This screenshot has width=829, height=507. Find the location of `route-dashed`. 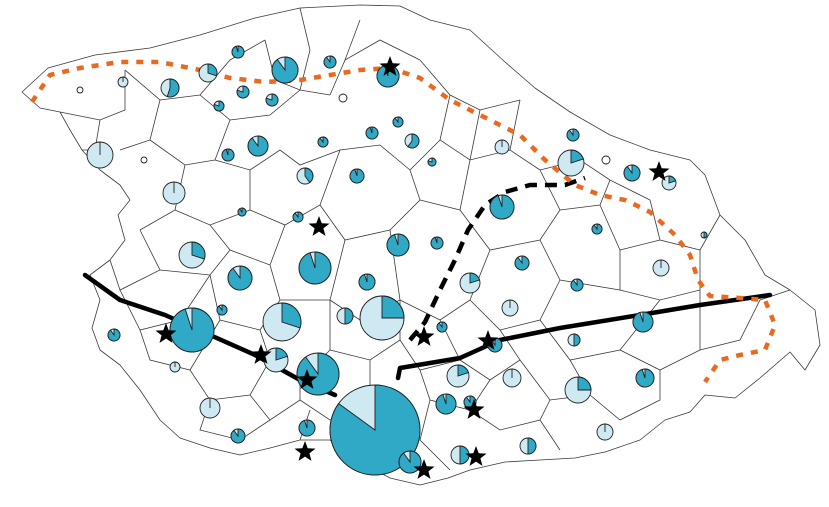

route-dashed is located at coordinates (497, 258).